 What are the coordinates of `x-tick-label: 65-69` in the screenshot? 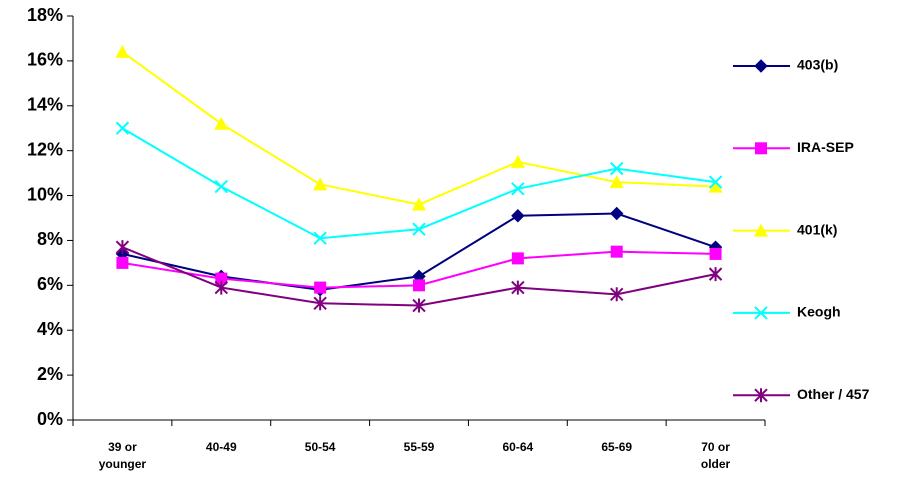 It's located at (617, 447).